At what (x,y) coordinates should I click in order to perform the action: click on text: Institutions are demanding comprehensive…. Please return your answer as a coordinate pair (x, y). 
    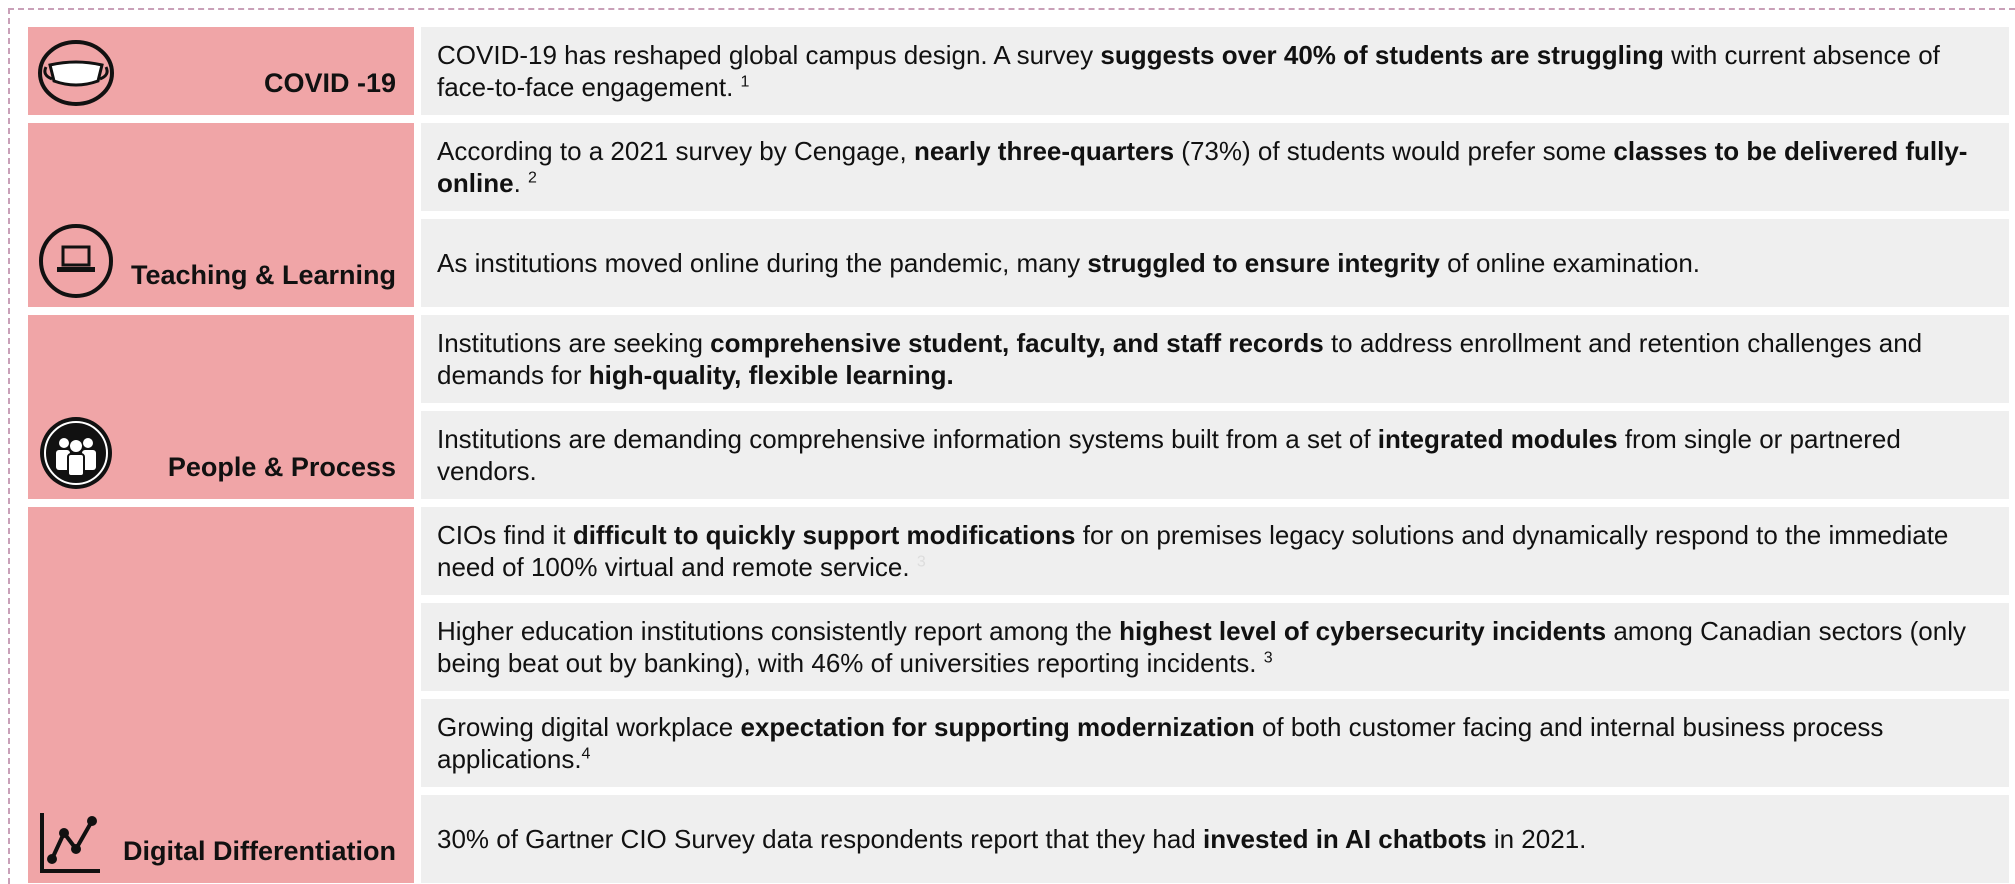
    Looking at the image, I should click on (907, 439).